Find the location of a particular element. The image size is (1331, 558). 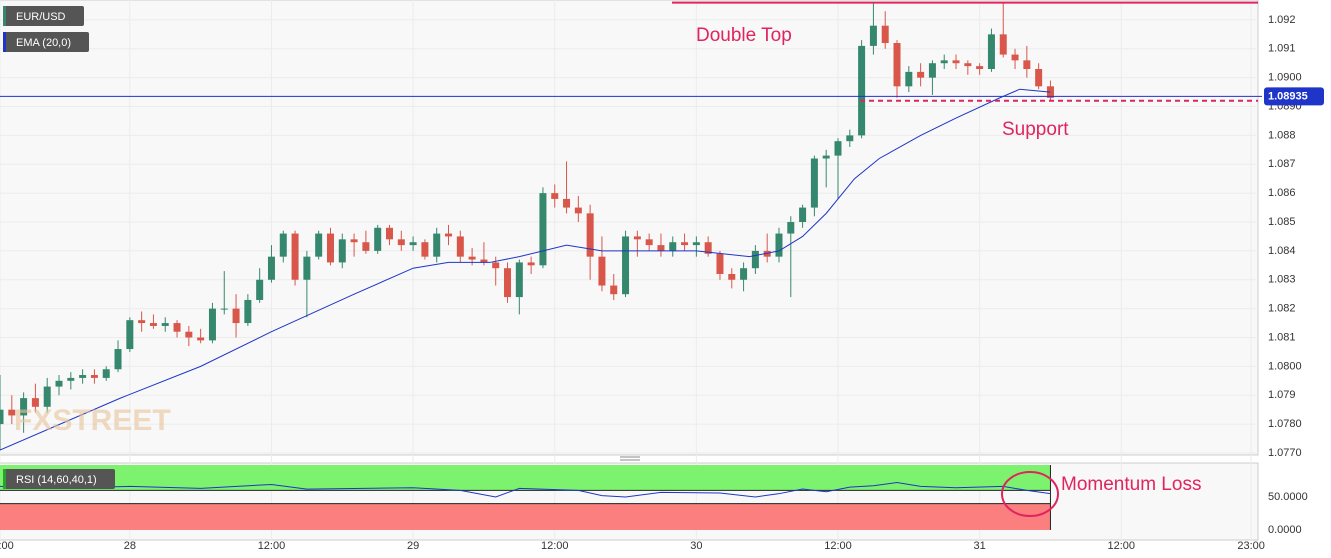

y-tick-label: 1.079 is located at coordinates (1282, 395).